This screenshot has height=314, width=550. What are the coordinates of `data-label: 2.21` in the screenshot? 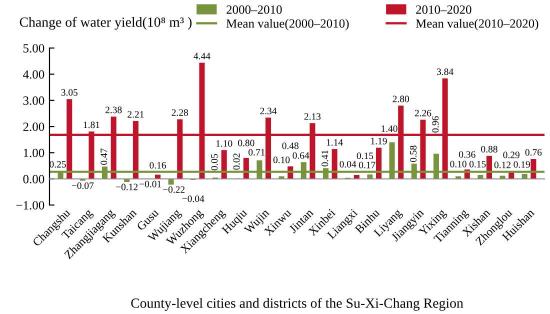 It's located at (136, 114).